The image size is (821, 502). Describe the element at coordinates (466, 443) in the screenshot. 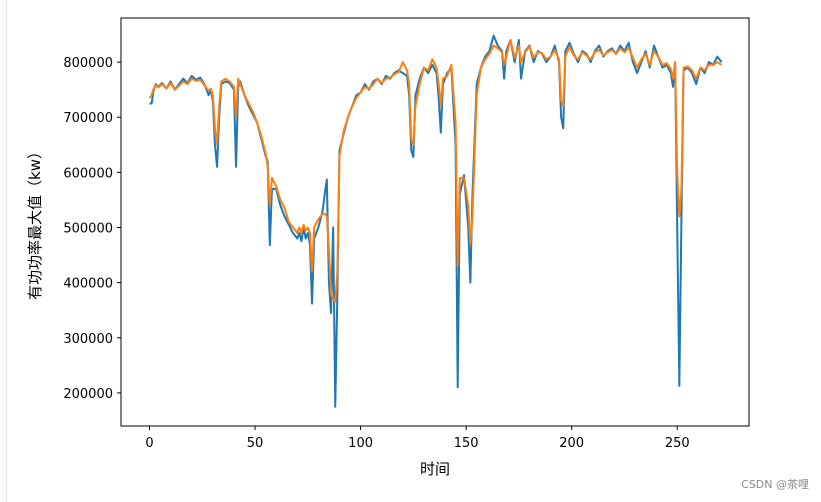

I see `x-tick-label: 150` at that location.